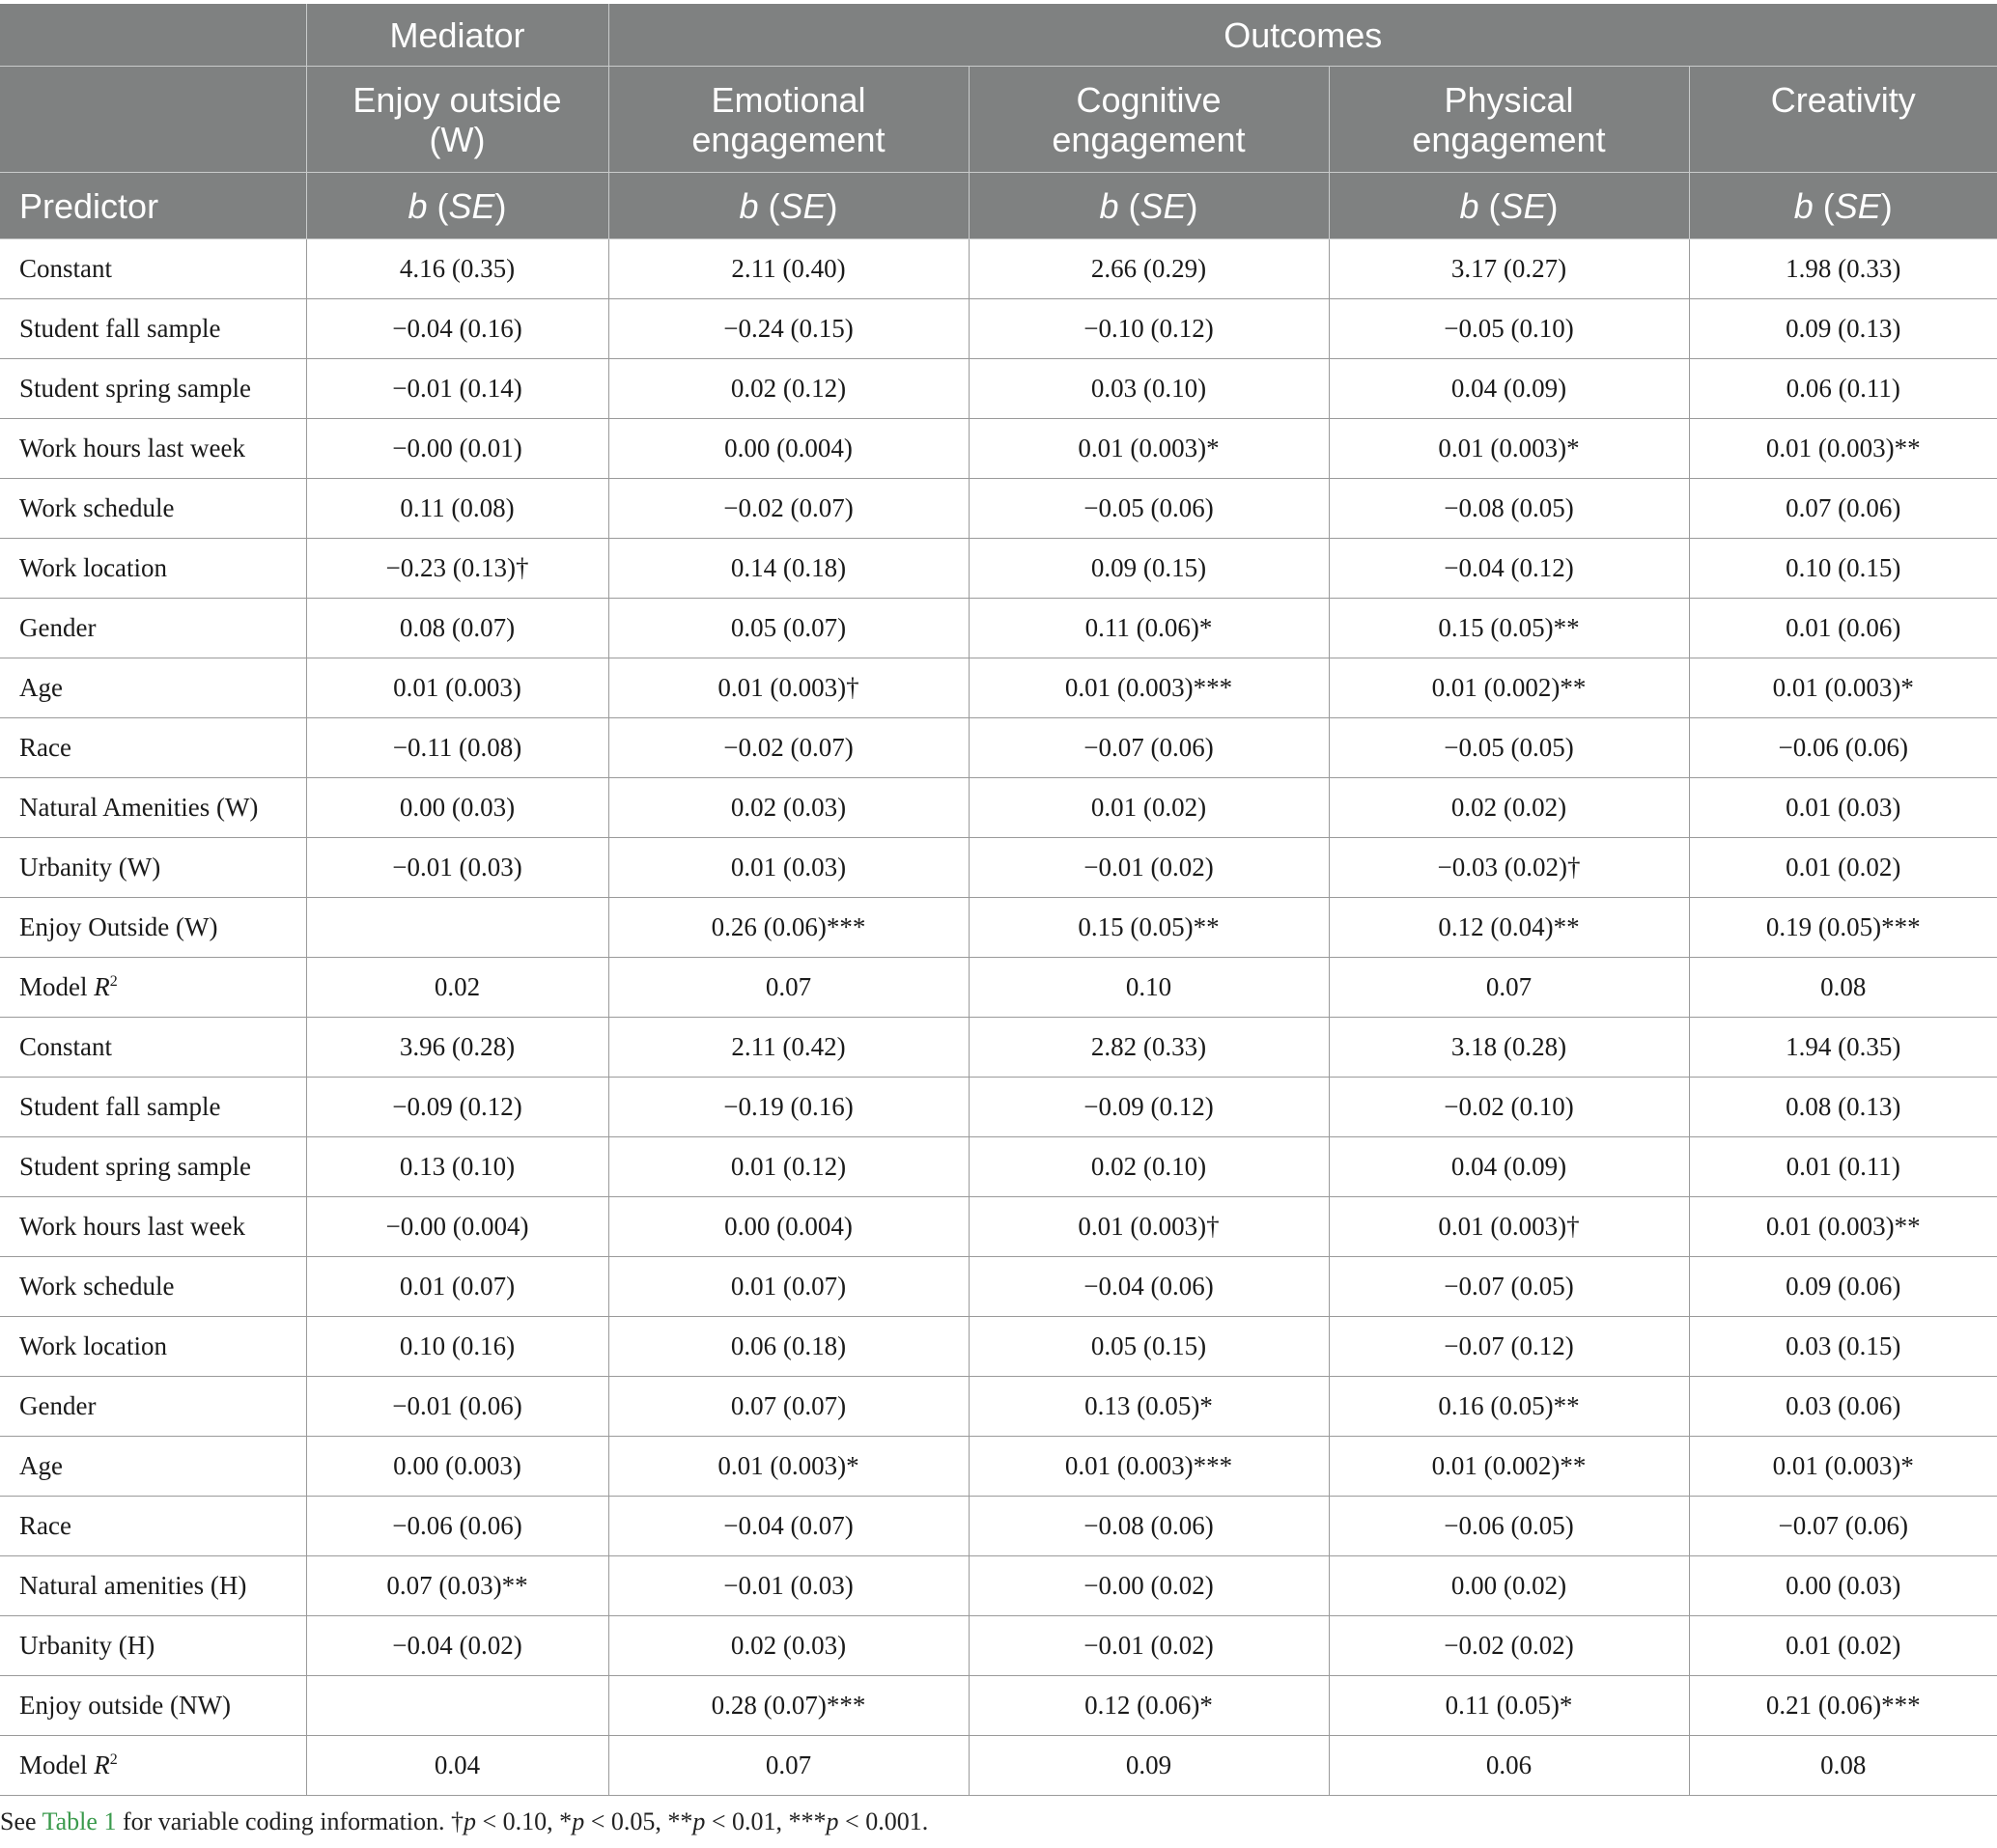  Describe the element at coordinates (113, 1760) in the screenshot. I see `row-label-superscript: 2` at that location.